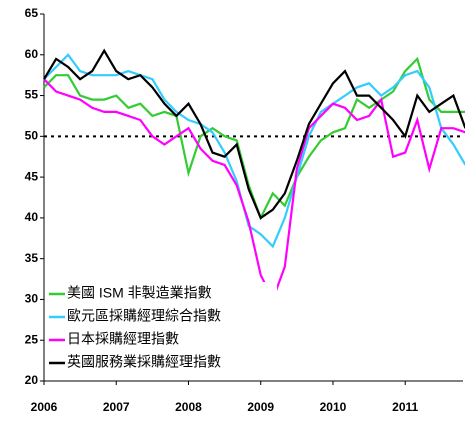 The height and width of the screenshot is (426, 465). What do you see at coordinates (260, 407) in the screenshot?
I see `x-tick-label: 2009` at bounding box center [260, 407].